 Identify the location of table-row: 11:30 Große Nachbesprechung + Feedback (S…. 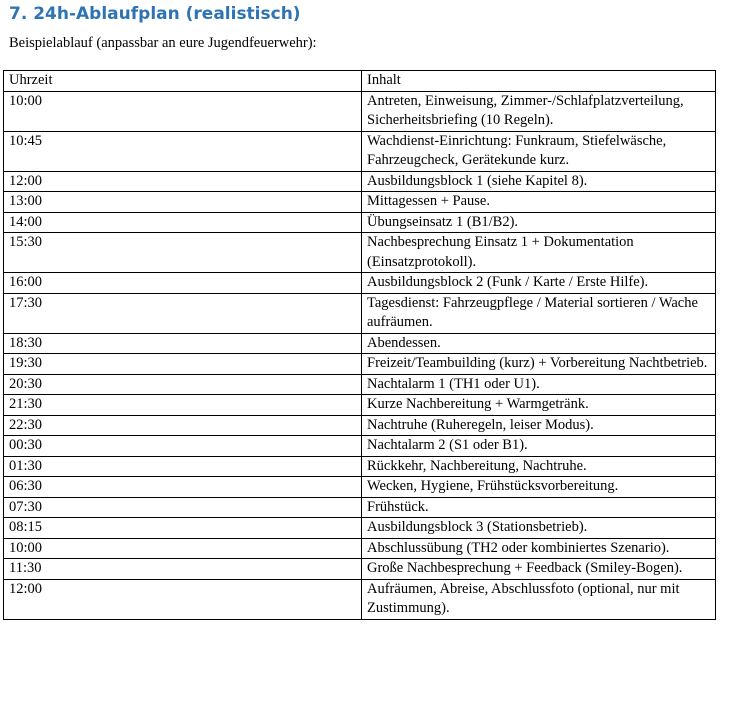
(359, 569).